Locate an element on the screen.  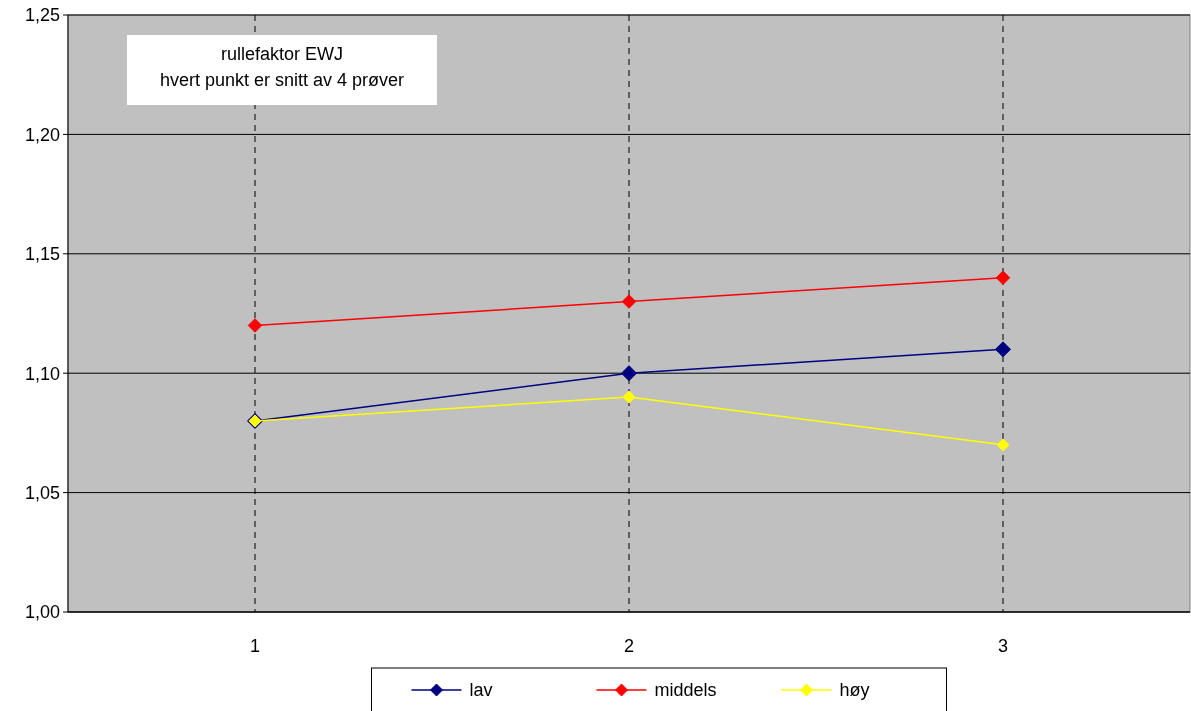
x-tick-label: 2 is located at coordinates (629, 646).